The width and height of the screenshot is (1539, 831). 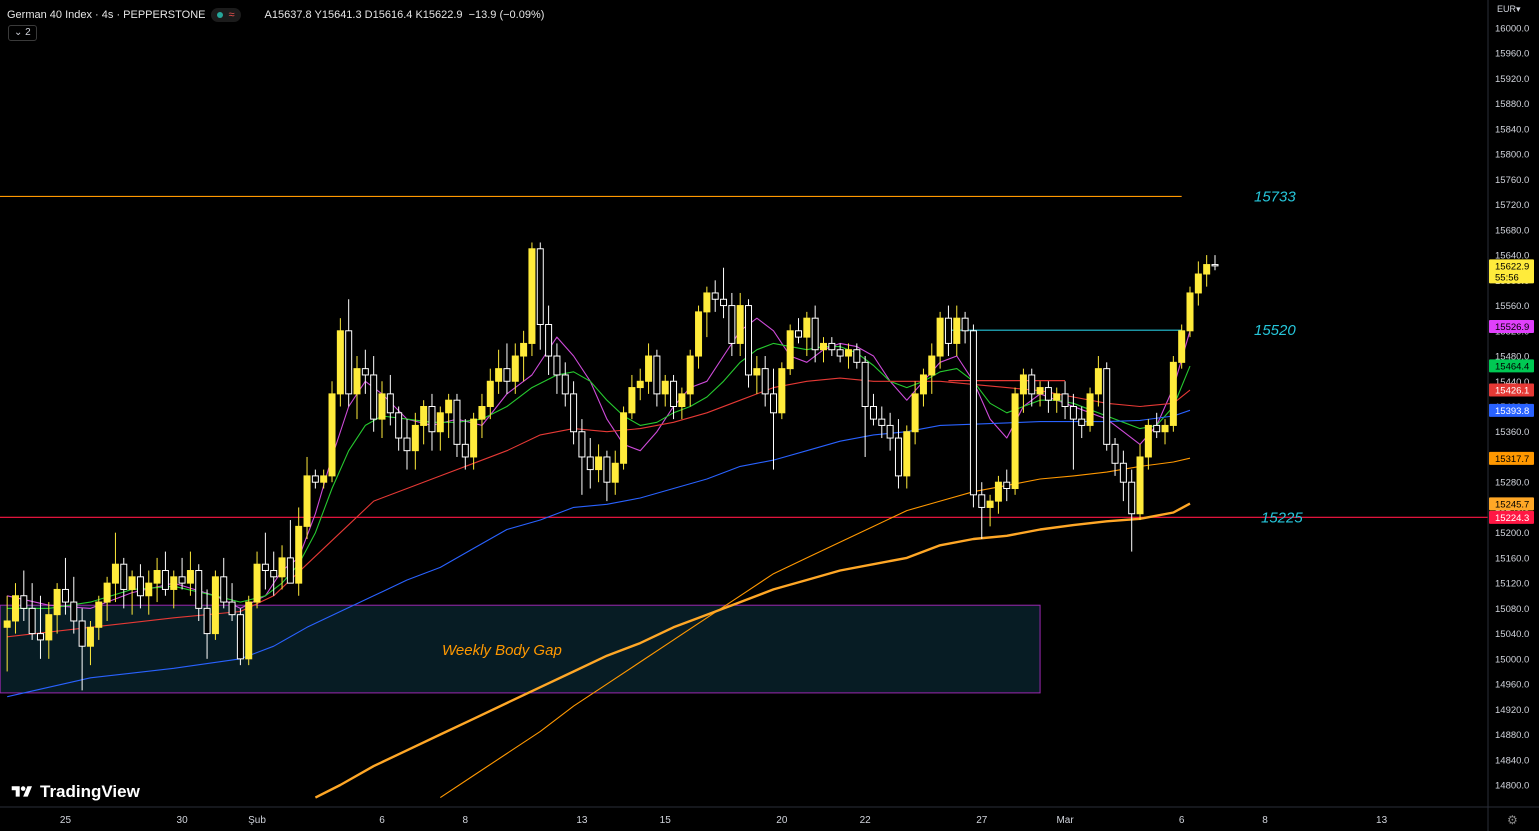 I want to click on time-axis: 25 30 Şub 6 8 13 15 20 22 27 Mar 6 8 13, so click(x=724, y=820).